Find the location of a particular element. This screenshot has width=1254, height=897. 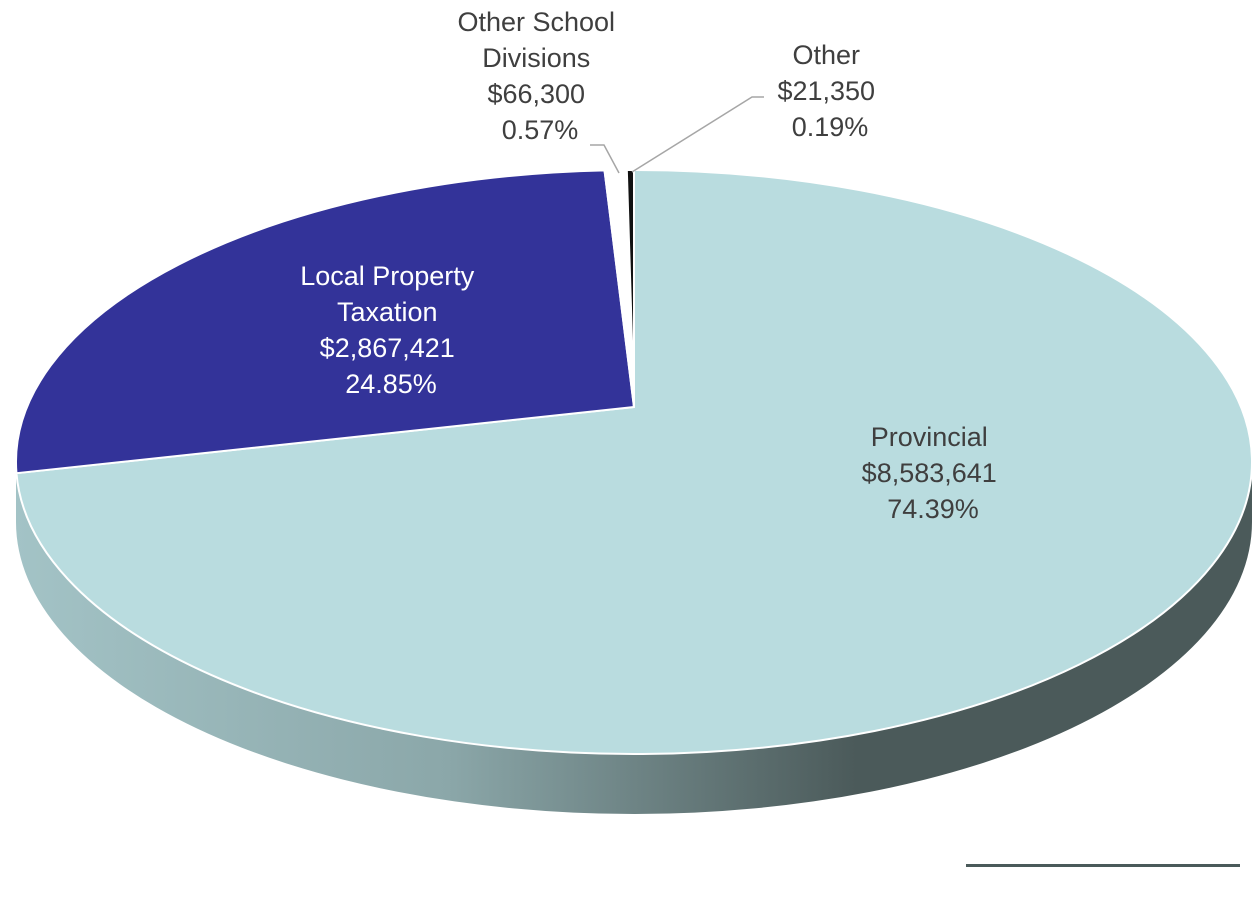

slice-percent-local-property: 24.85% is located at coordinates (391, 384).